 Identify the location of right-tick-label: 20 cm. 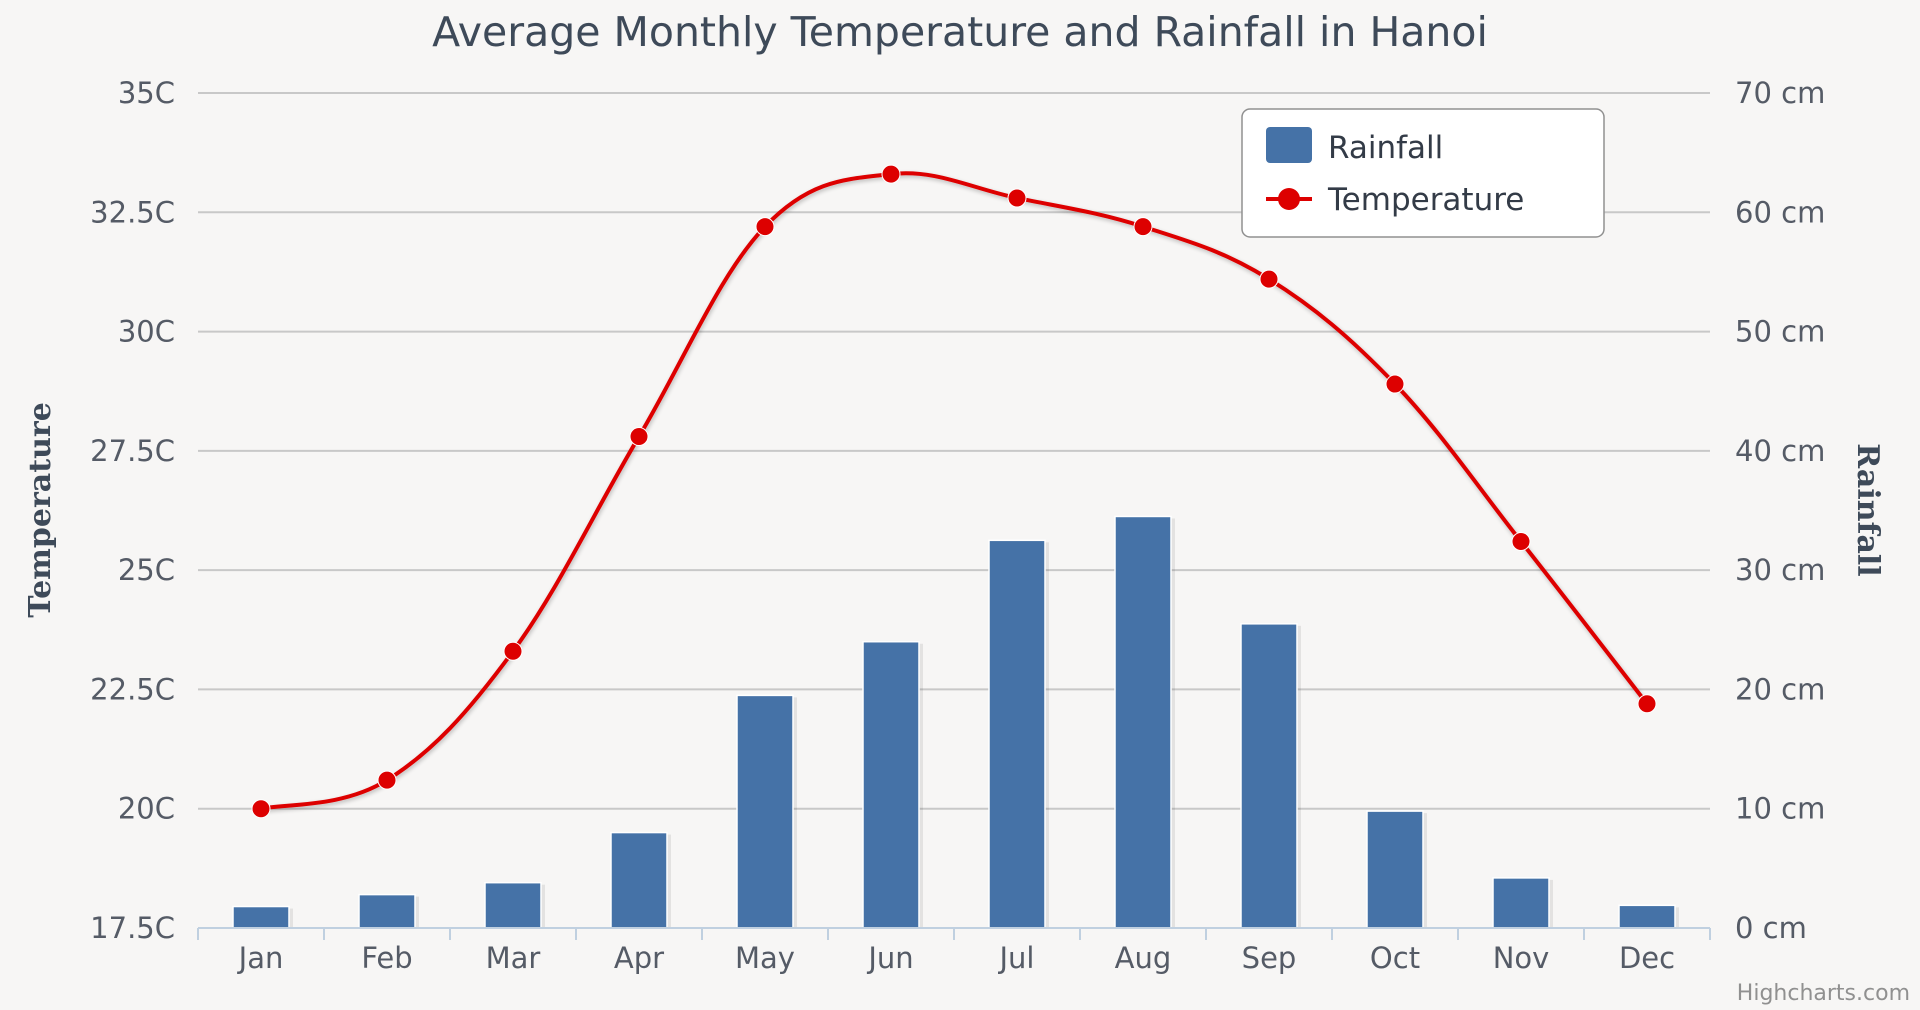
(1780, 689).